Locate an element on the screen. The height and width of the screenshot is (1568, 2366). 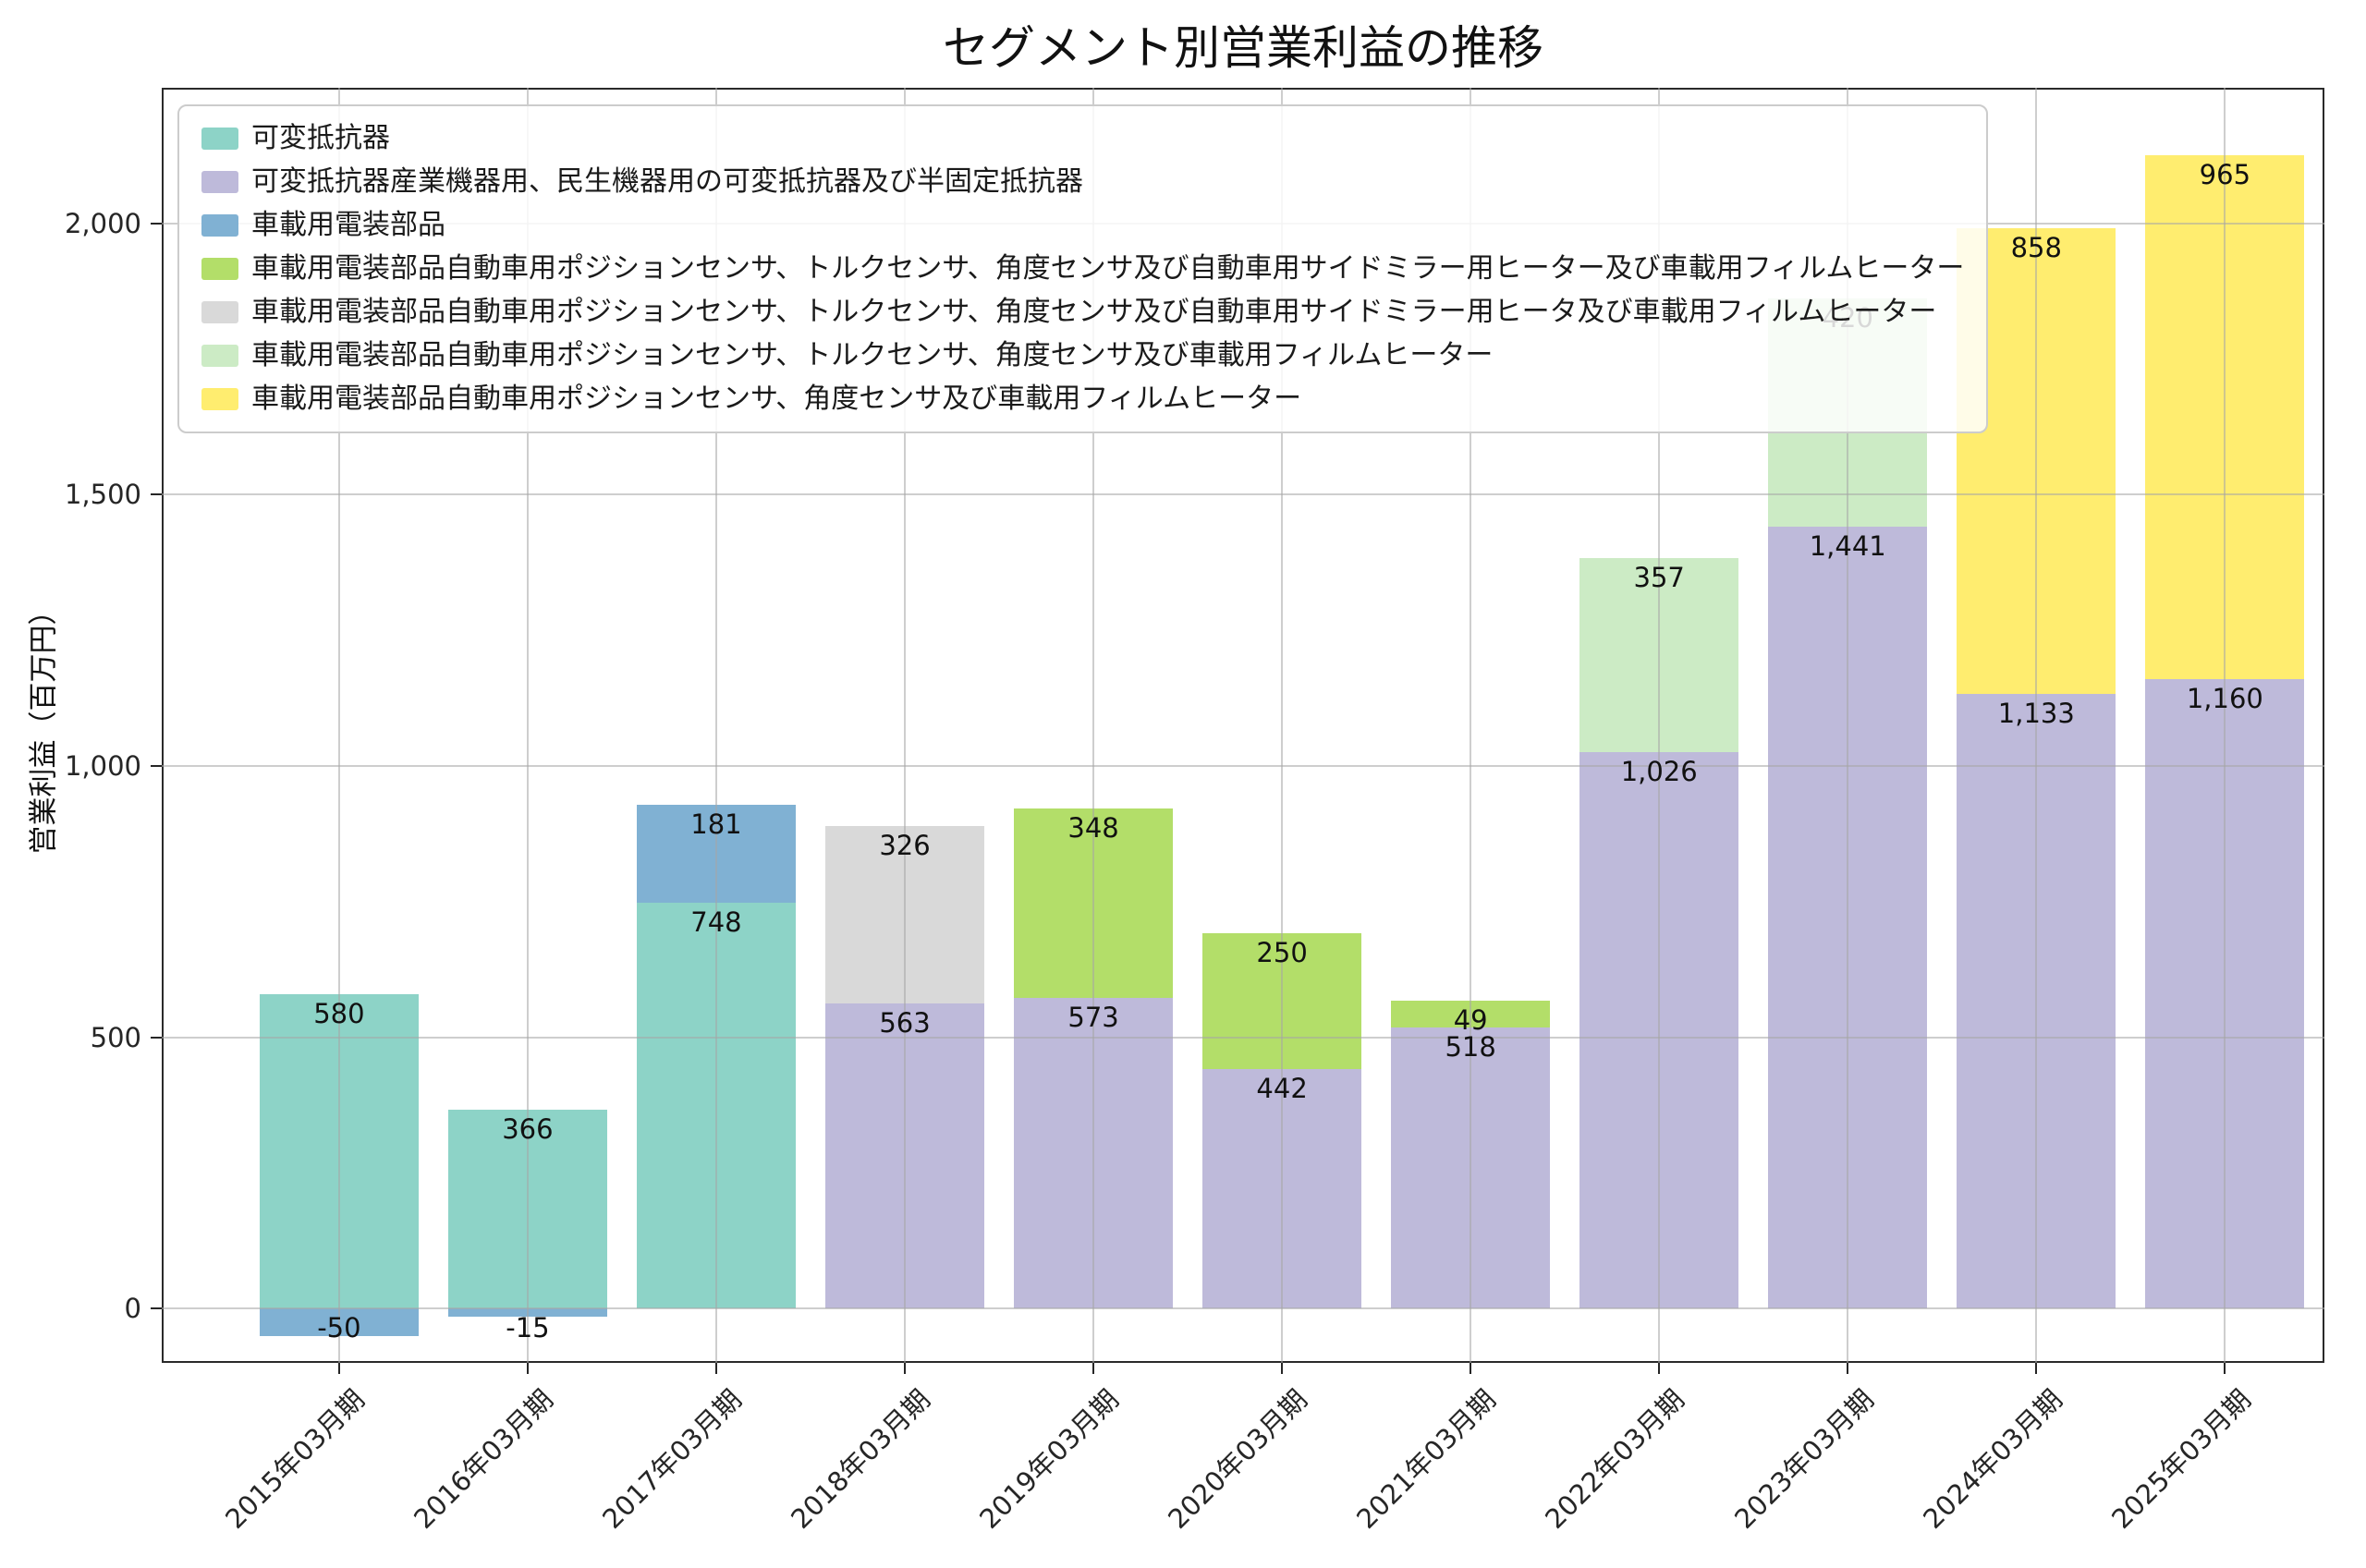
legend-item: 車載用電装部品 is located at coordinates (1082, 225).